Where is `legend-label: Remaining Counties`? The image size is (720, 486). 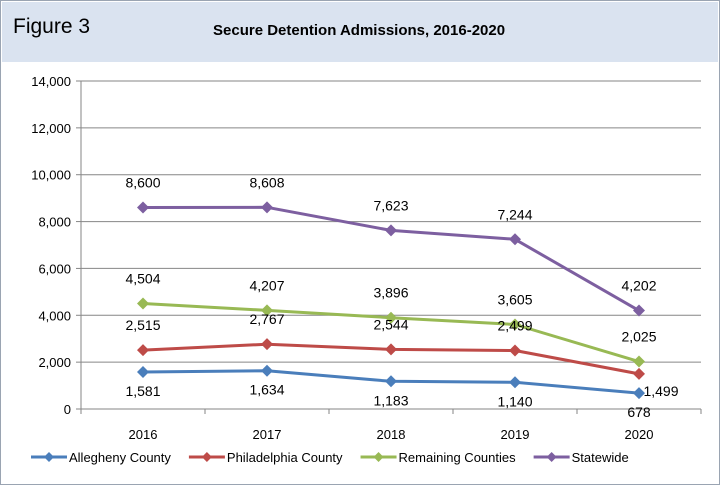 legend-label: Remaining Counties is located at coordinates (458, 457).